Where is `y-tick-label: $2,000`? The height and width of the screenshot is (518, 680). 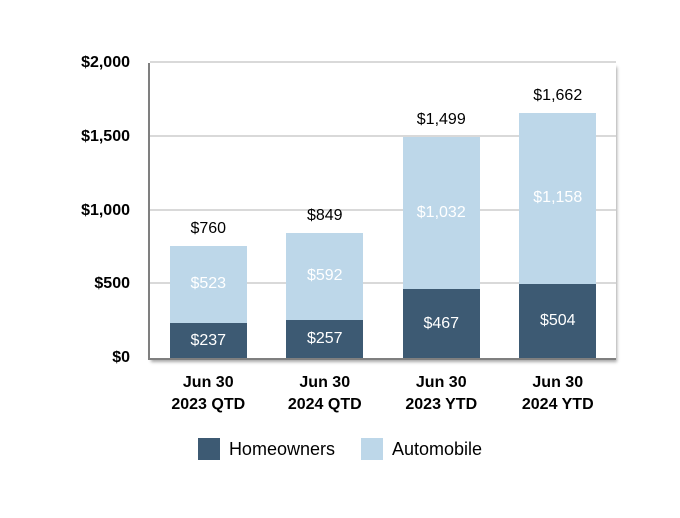 y-tick-label: $2,000 is located at coordinates (105, 62).